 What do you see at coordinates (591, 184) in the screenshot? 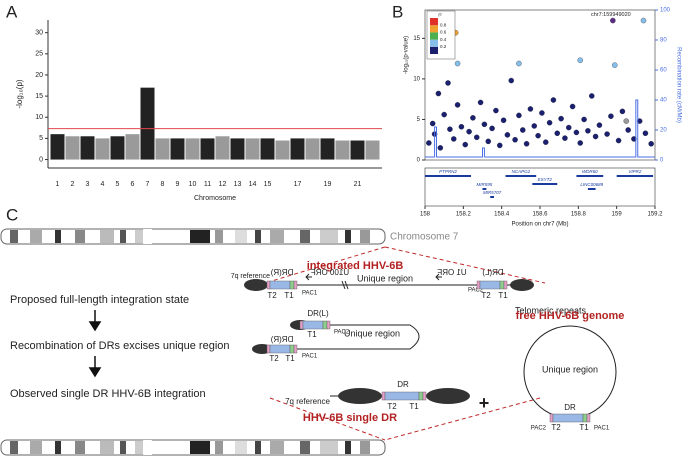
I see `gene-label: LINC00689` at bounding box center [591, 184].